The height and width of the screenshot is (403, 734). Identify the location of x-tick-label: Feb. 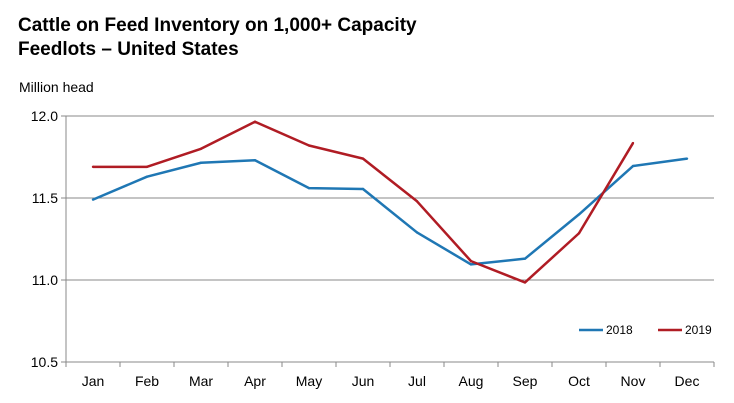
(147, 381).